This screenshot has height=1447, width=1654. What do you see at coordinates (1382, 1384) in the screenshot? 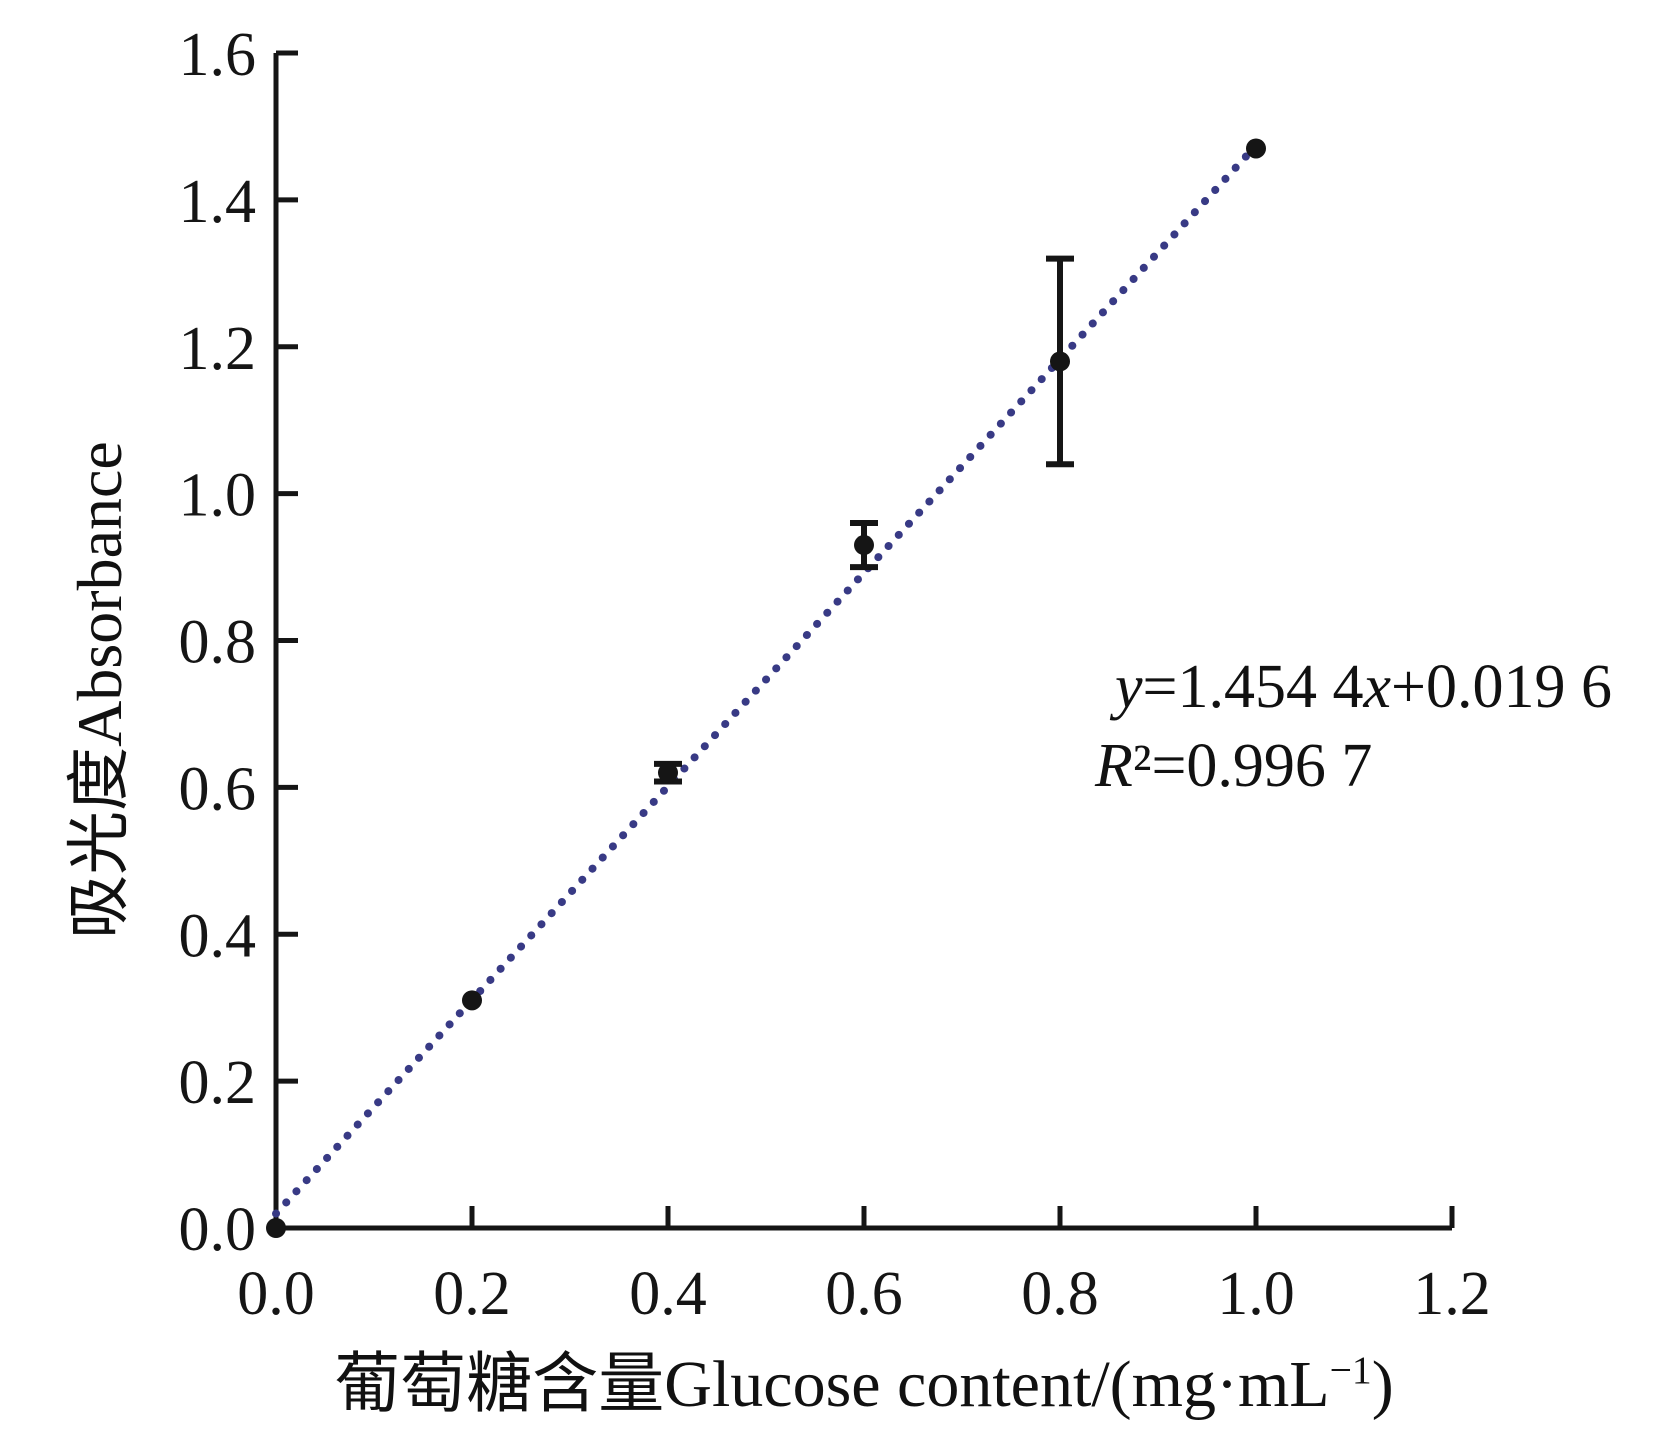
I see `x-axis-label-close: )` at bounding box center [1382, 1384].